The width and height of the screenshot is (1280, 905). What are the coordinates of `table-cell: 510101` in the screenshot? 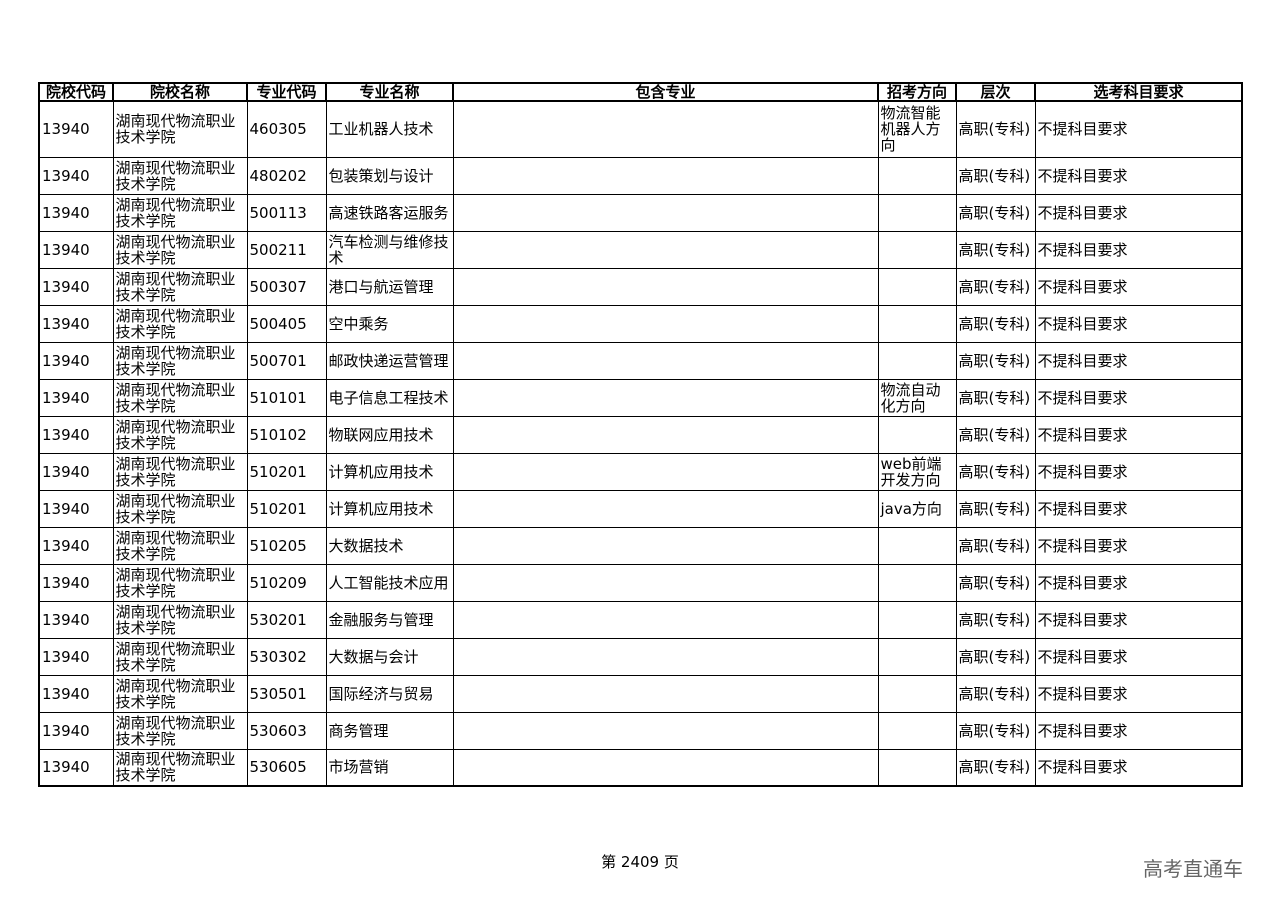 It's located at (286, 397).